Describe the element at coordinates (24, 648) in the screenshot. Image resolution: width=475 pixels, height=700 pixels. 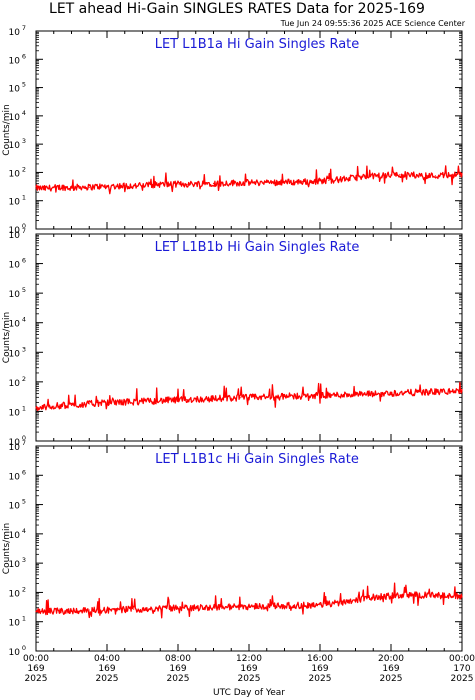
I see `y-tick-exponent: 0` at that location.